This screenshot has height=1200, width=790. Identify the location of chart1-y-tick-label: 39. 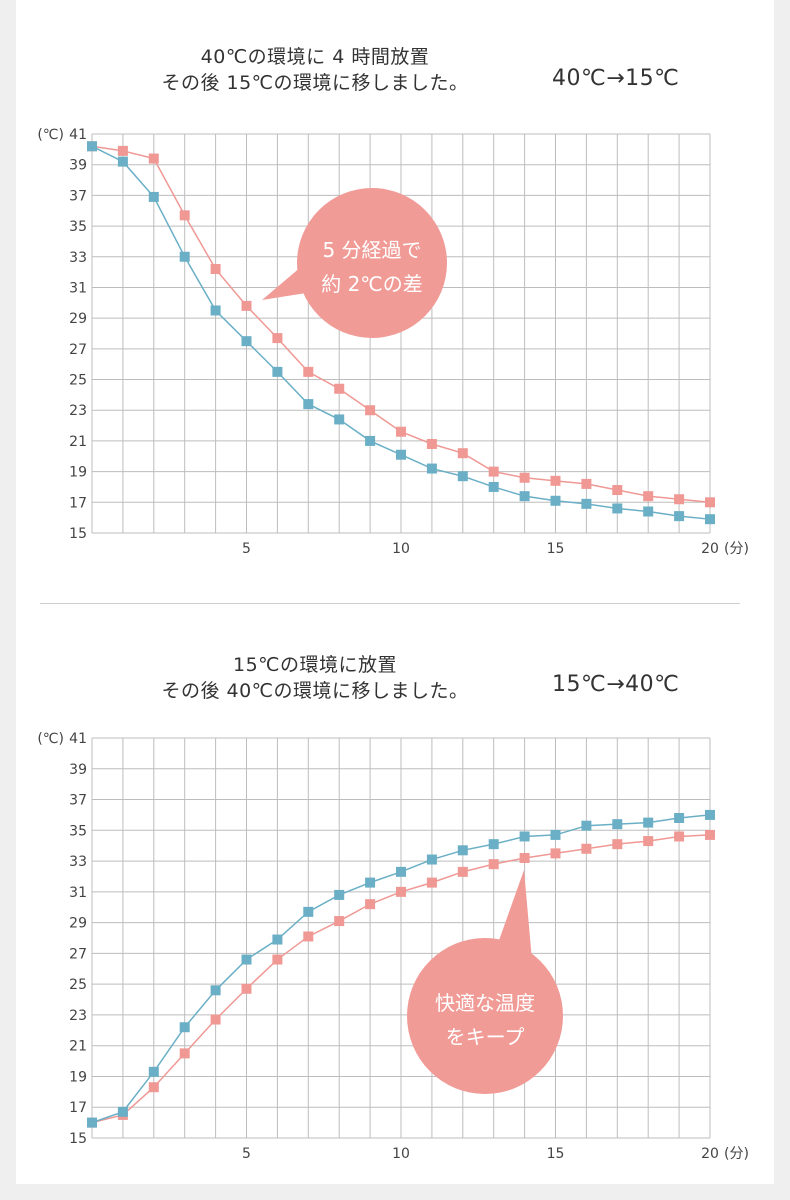
(78, 166).